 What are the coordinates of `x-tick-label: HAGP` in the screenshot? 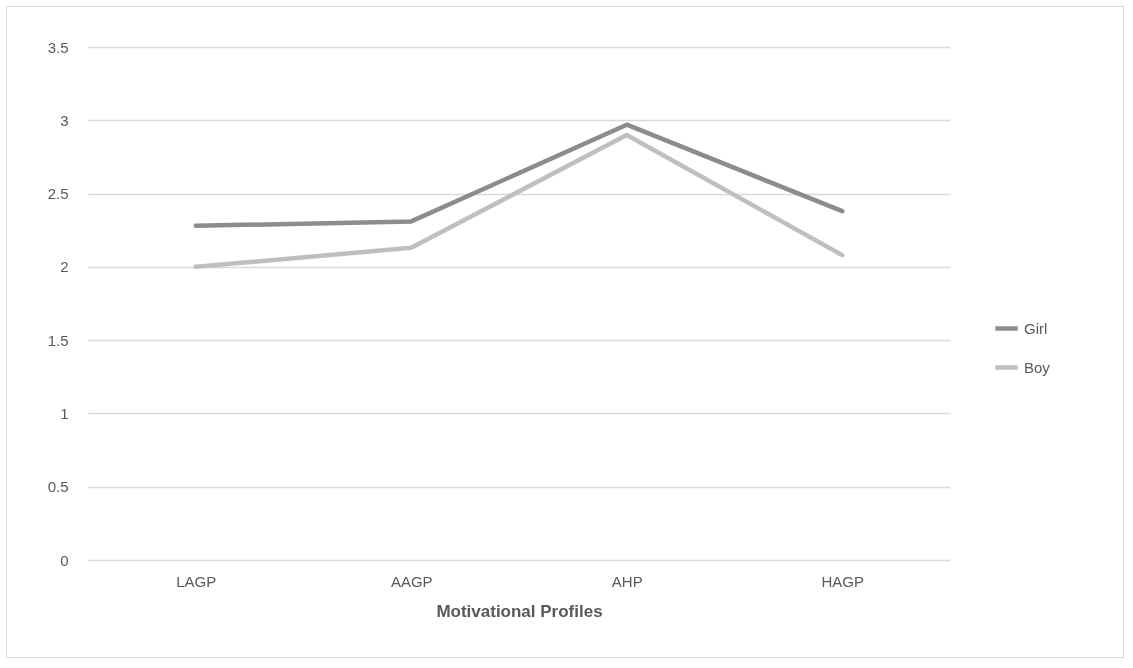 It's located at (843, 581).